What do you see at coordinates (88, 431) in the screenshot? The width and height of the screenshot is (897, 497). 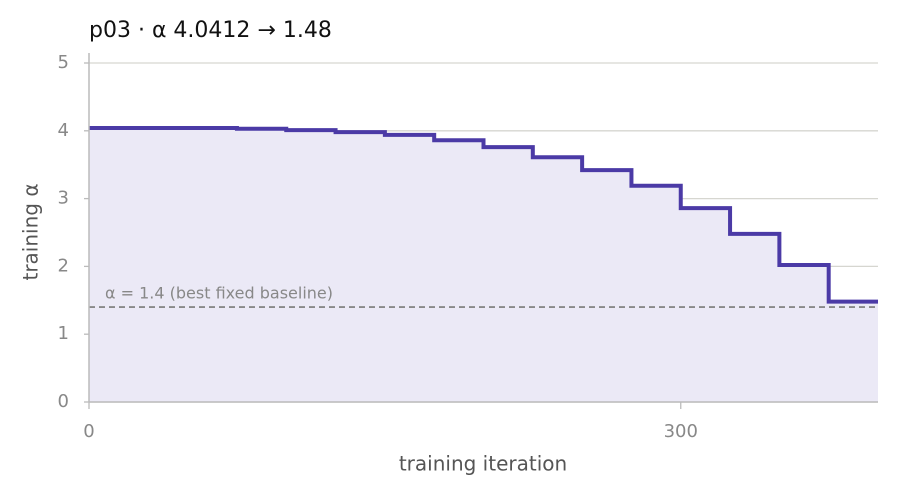 I see `x-tick-label: 0` at bounding box center [88, 431].